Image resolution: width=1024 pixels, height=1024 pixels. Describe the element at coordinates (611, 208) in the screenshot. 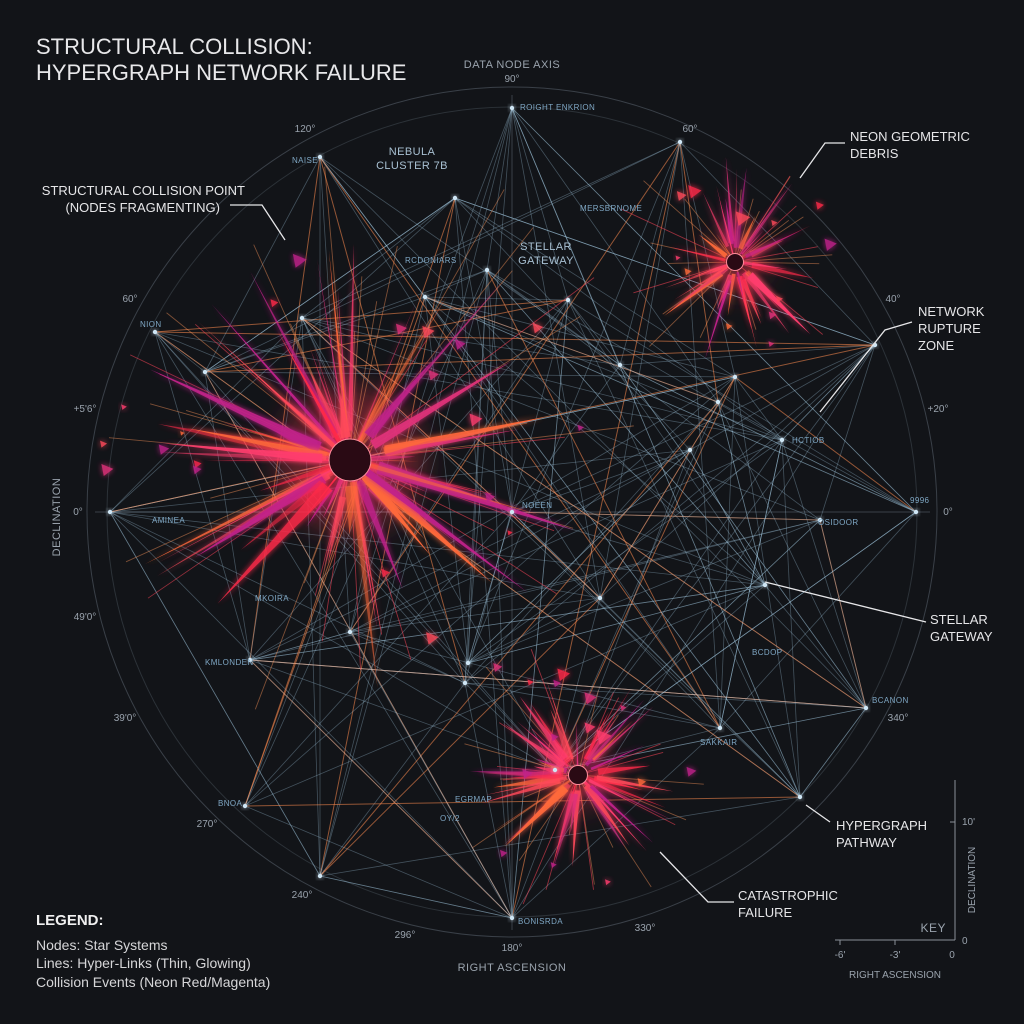

I see `node-label: MERSBRNOME` at that location.